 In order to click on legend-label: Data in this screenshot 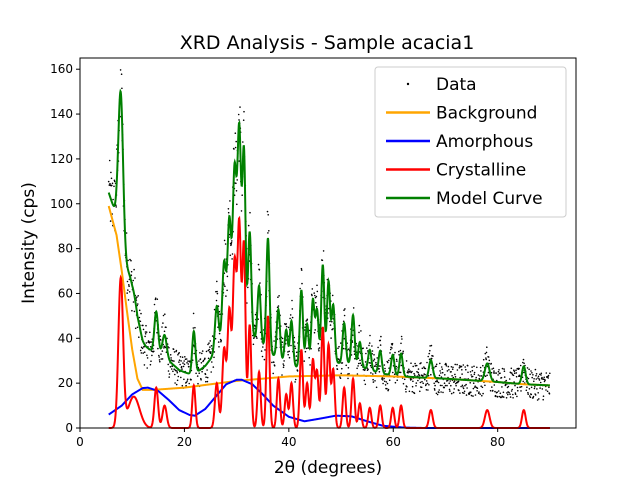, I will do `click(456, 85)`.